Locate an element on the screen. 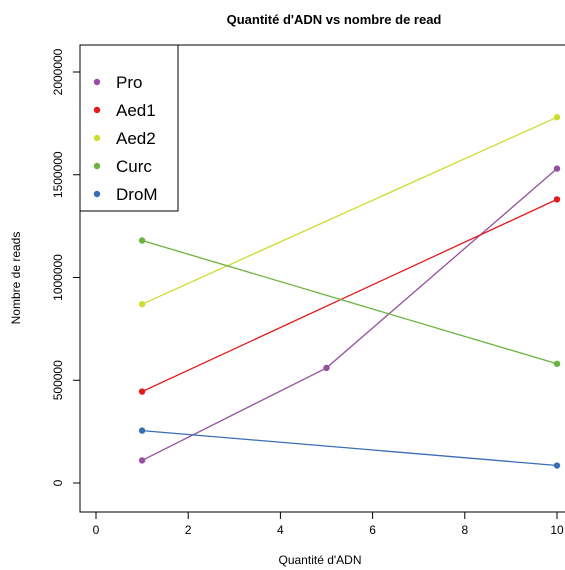  series-drom is located at coordinates (349, 448).